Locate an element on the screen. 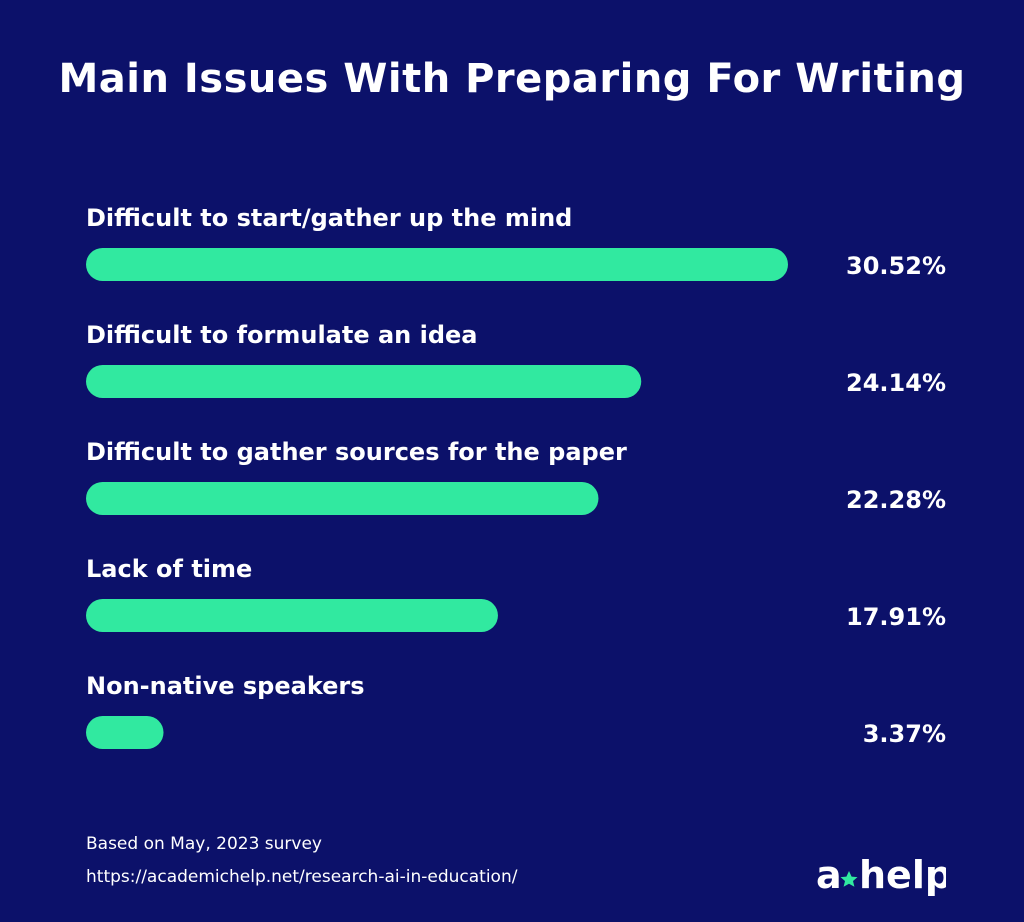 The height and width of the screenshot is (922, 1024). bar-category-label: Lack of time is located at coordinates (169, 569).